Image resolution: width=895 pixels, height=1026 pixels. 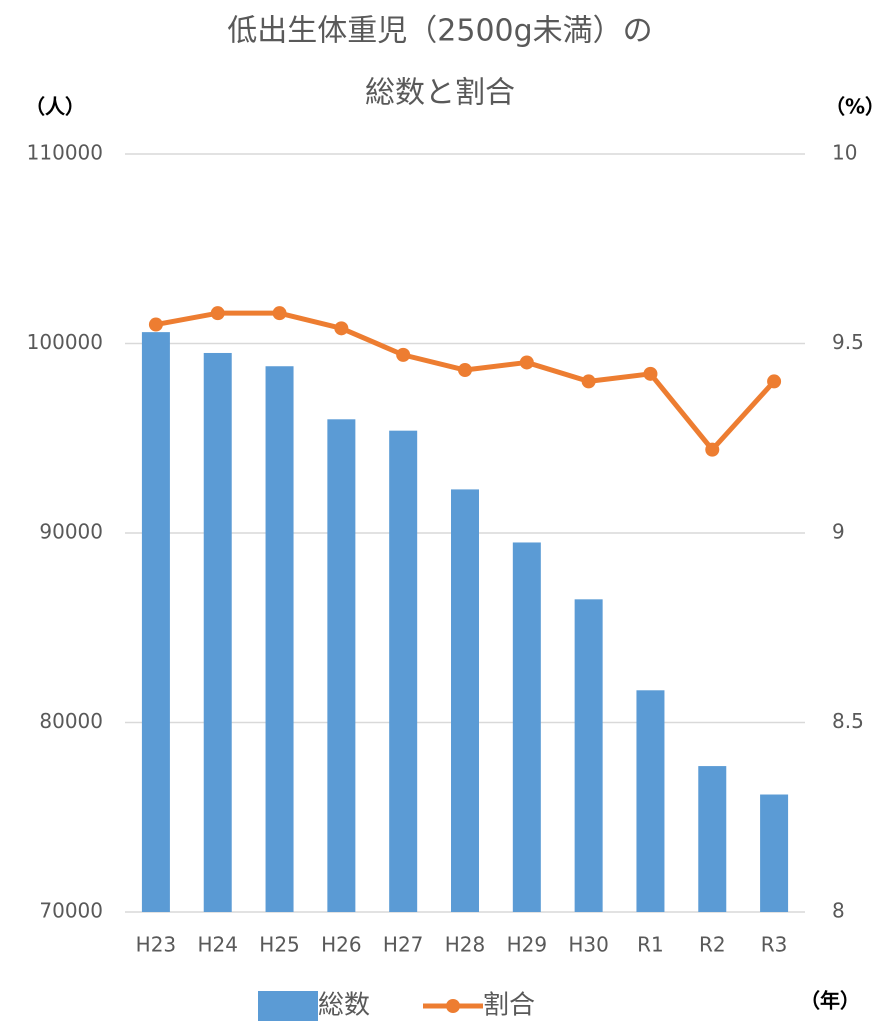 What do you see at coordinates (848, 721) in the screenshot?
I see `y2-tick-label: 8.5` at bounding box center [848, 721].